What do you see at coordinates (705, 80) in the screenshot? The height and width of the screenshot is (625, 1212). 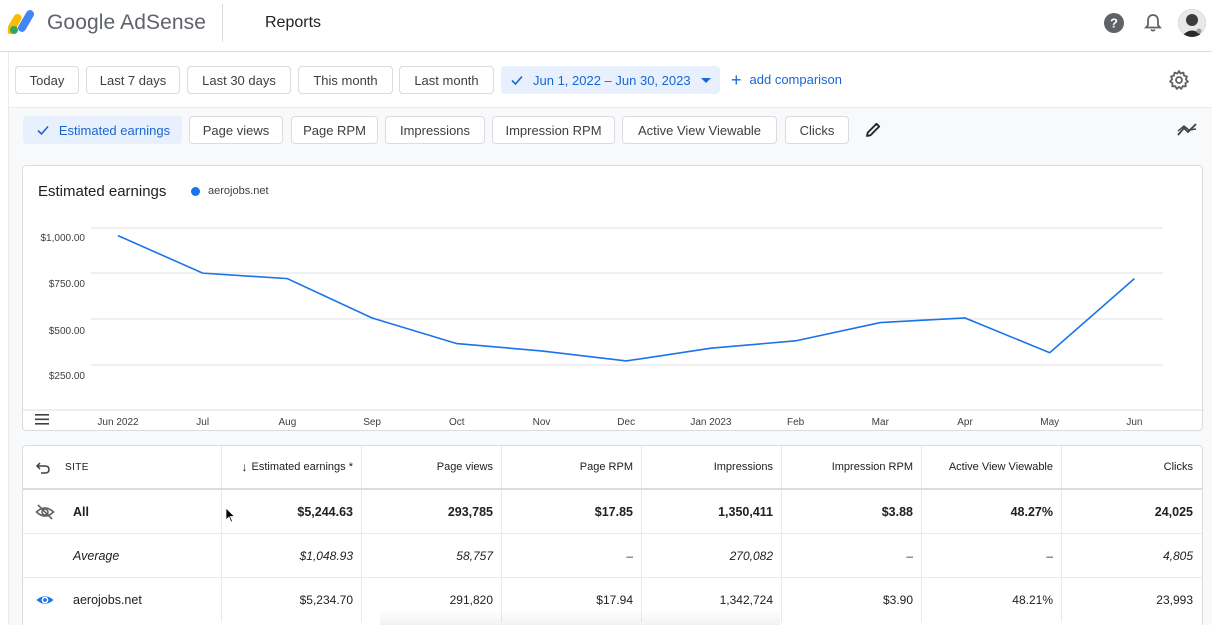 I see `dropdown-caret-icon` at bounding box center [705, 80].